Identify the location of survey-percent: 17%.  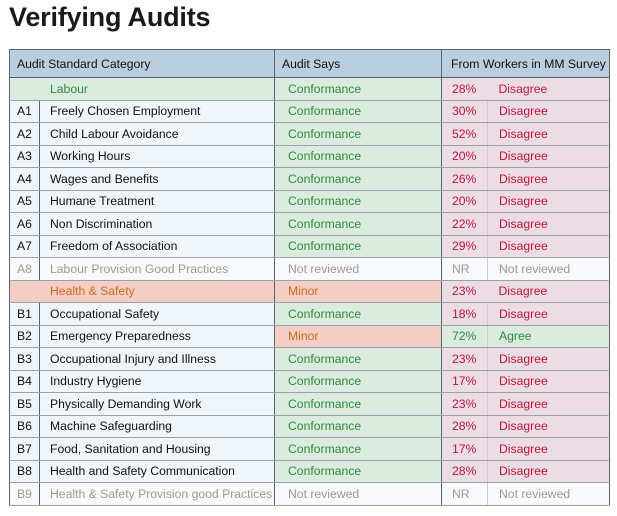
(464, 449).